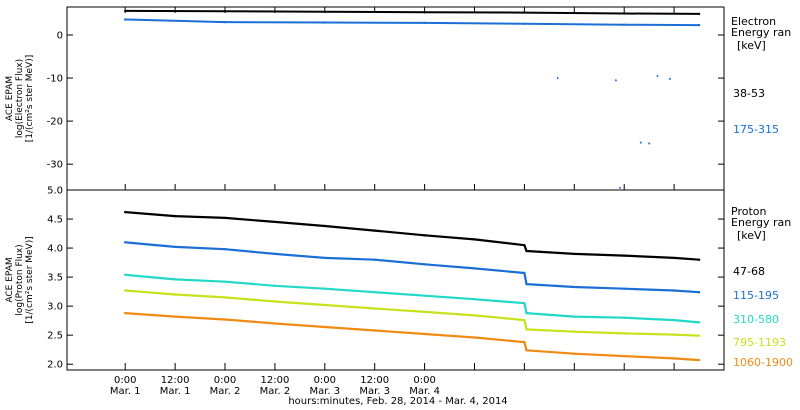  What do you see at coordinates (55, 191) in the screenshot?
I see `y-tick-label: 5.0` at bounding box center [55, 191].